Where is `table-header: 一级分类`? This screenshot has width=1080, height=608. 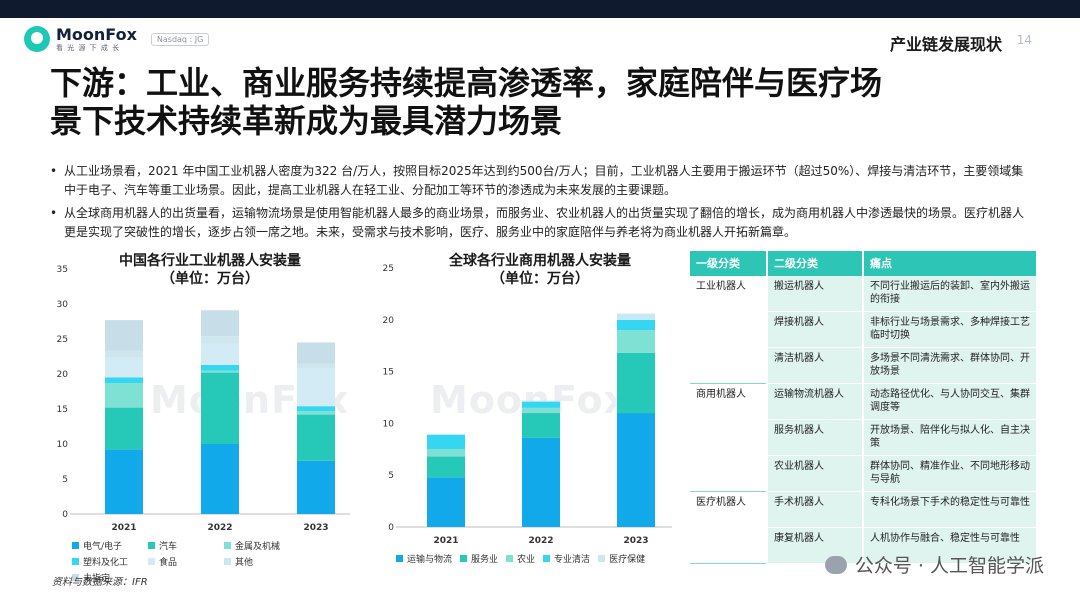
table-header: 一级分类 is located at coordinates (729, 263).